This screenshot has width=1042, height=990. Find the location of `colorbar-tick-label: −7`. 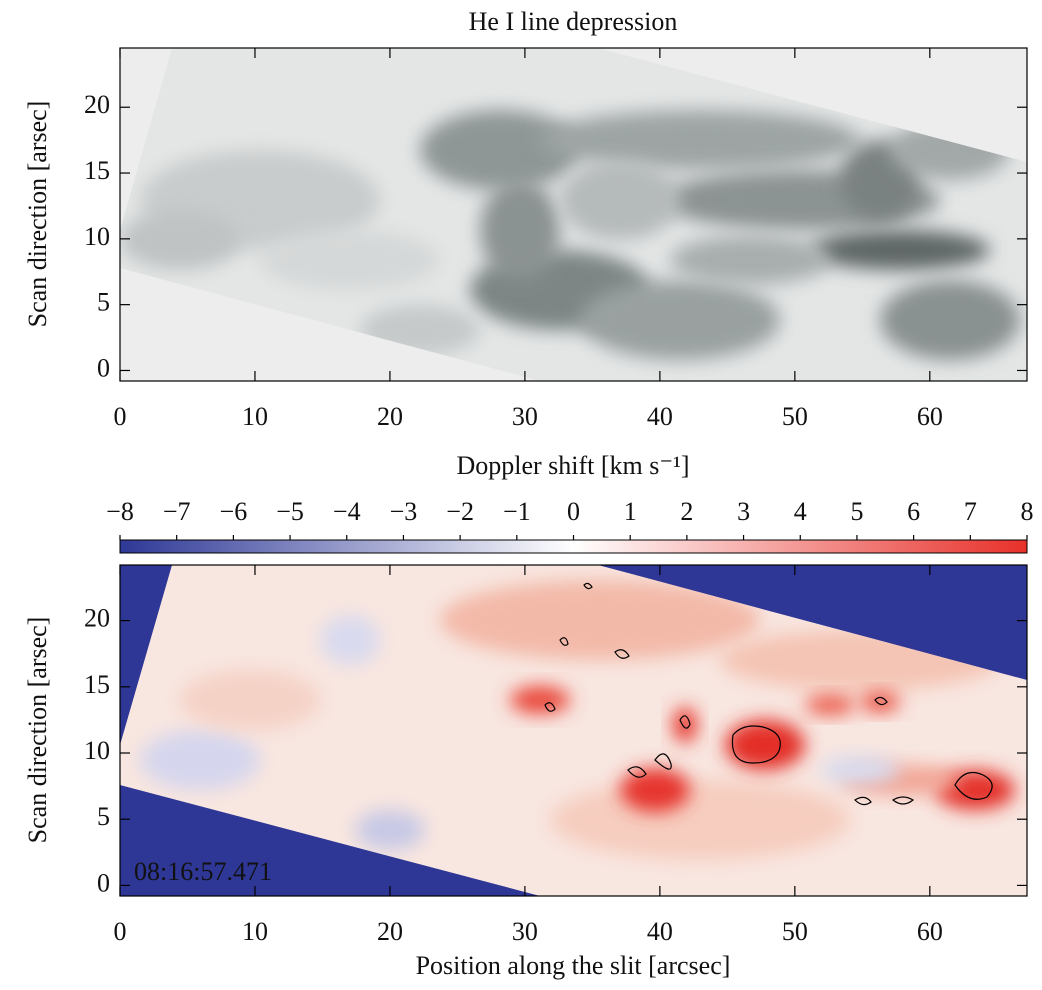

colorbar-tick-label: −7 is located at coordinates (177, 511).